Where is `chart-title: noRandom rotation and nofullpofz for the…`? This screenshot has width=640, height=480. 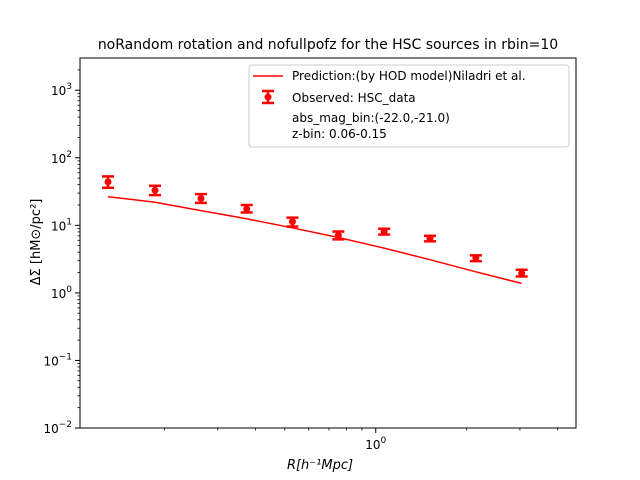
chart-title: noRandom rotation and nofullpofz for the… is located at coordinates (328, 45).